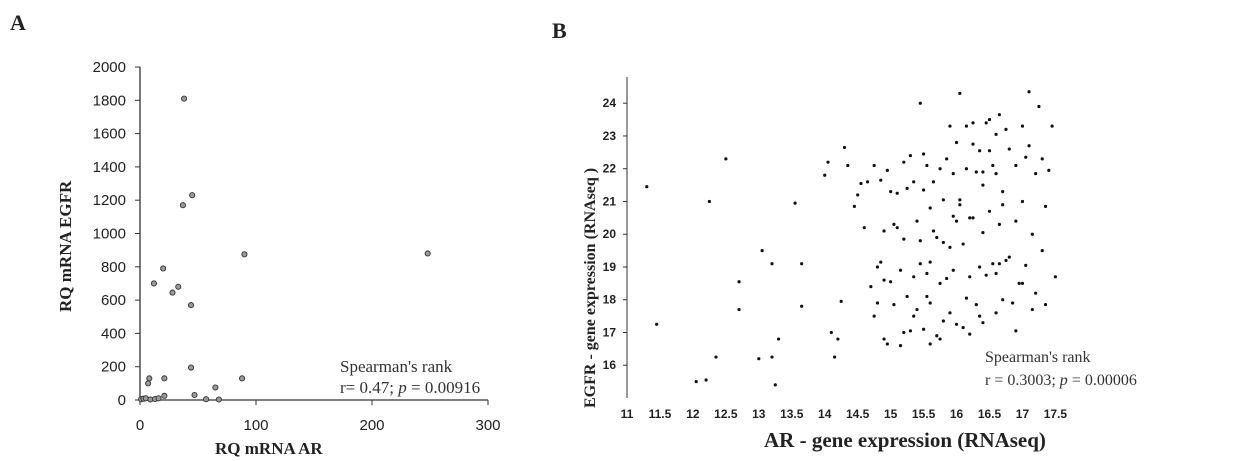 The height and width of the screenshot is (461, 1242). I want to click on panel-b-y-tick-label: 21, so click(610, 201).